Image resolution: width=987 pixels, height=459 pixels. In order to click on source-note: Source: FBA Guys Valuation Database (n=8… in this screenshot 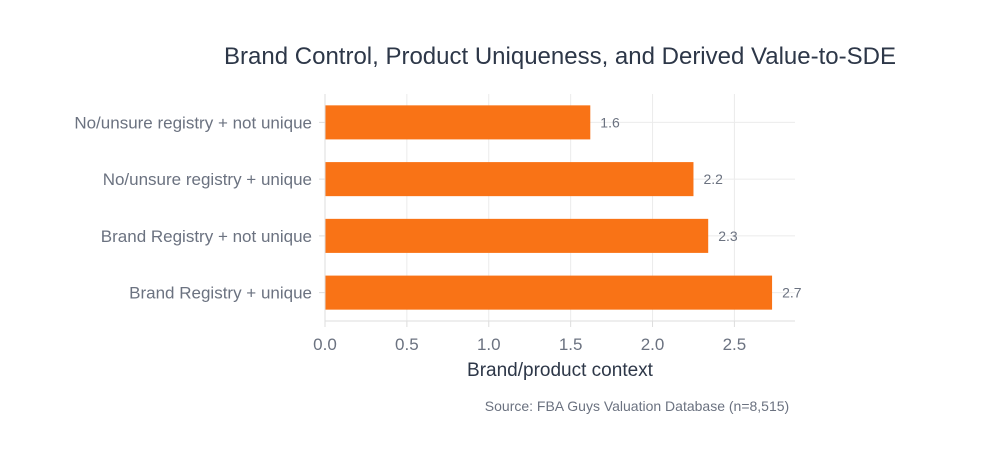, I will do `click(637, 406)`.